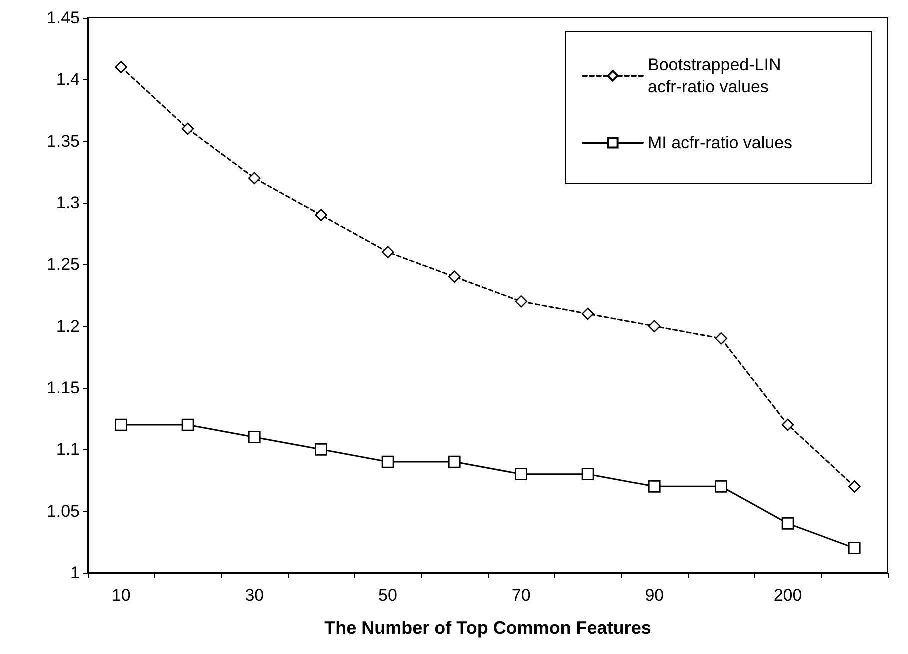 The height and width of the screenshot is (654, 908). Describe the element at coordinates (63, 388) in the screenshot. I see `y-tick-label: 1.15` at that location.